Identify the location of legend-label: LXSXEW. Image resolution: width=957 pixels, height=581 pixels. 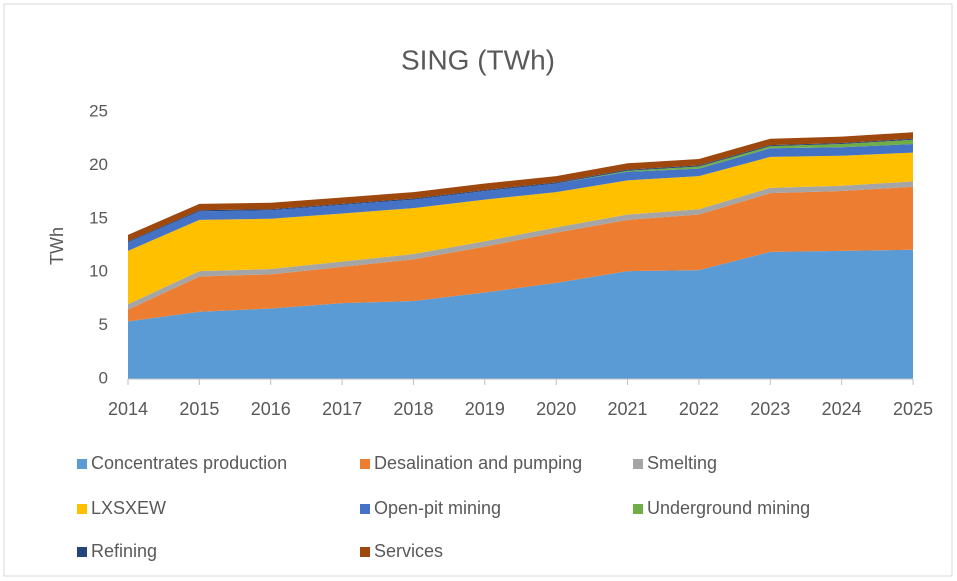
(128, 508).